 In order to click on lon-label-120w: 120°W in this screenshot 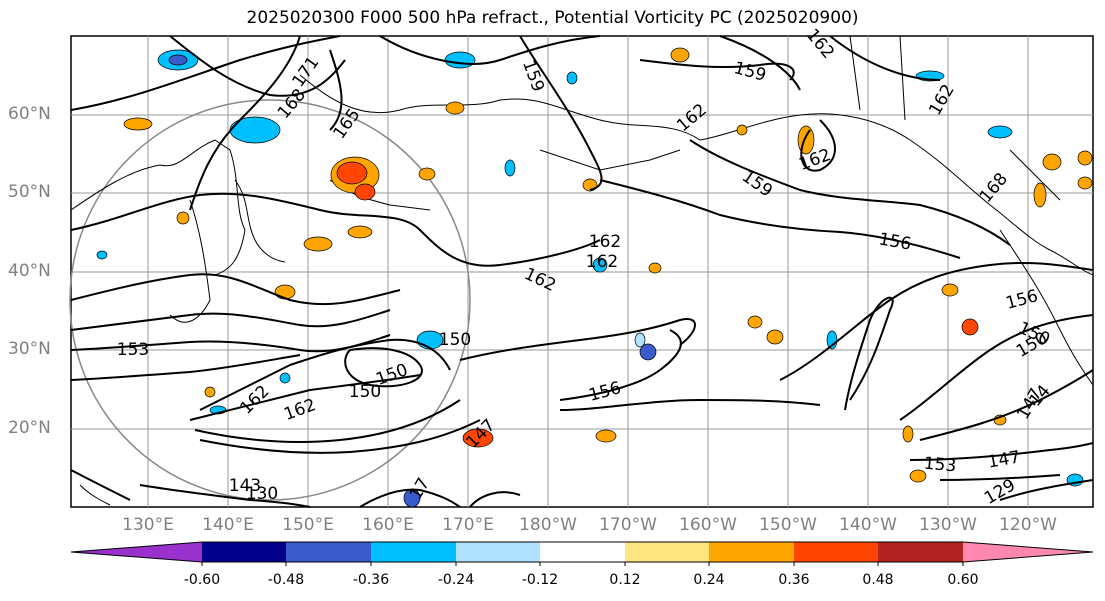, I will do `click(1028, 525)`.